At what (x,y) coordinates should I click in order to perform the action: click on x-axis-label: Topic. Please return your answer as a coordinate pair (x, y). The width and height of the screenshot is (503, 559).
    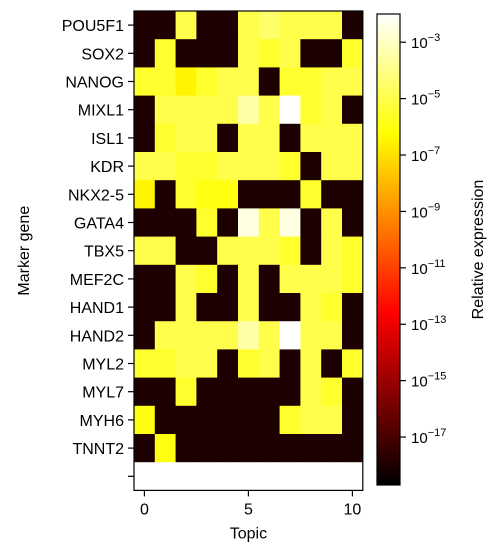
    Looking at the image, I should click on (248, 533).